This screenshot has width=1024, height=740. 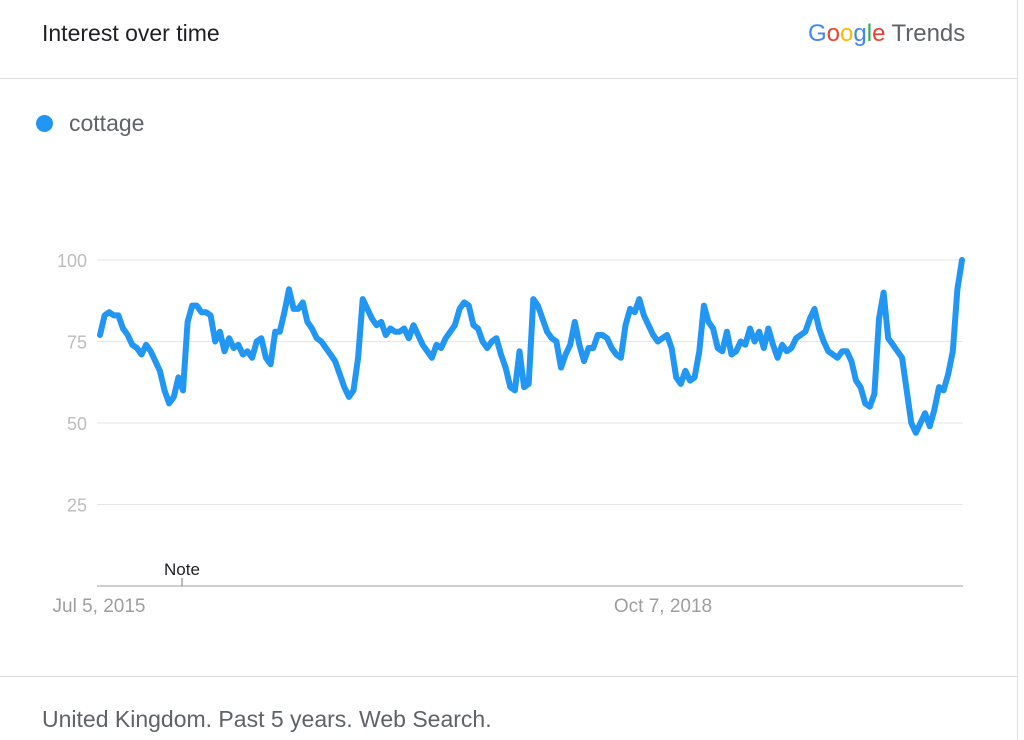 What do you see at coordinates (131, 33) in the screenshot?
I see `card-title: Interest over time` at bounding box center [131, 33].